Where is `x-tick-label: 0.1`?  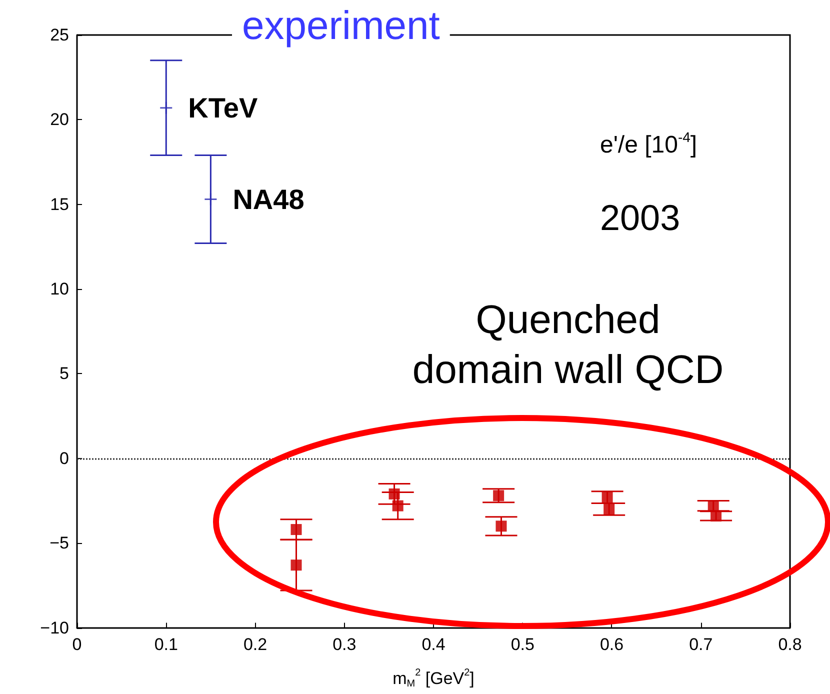
x-tick-label: 0.1 is located at coordinates (166, 644).